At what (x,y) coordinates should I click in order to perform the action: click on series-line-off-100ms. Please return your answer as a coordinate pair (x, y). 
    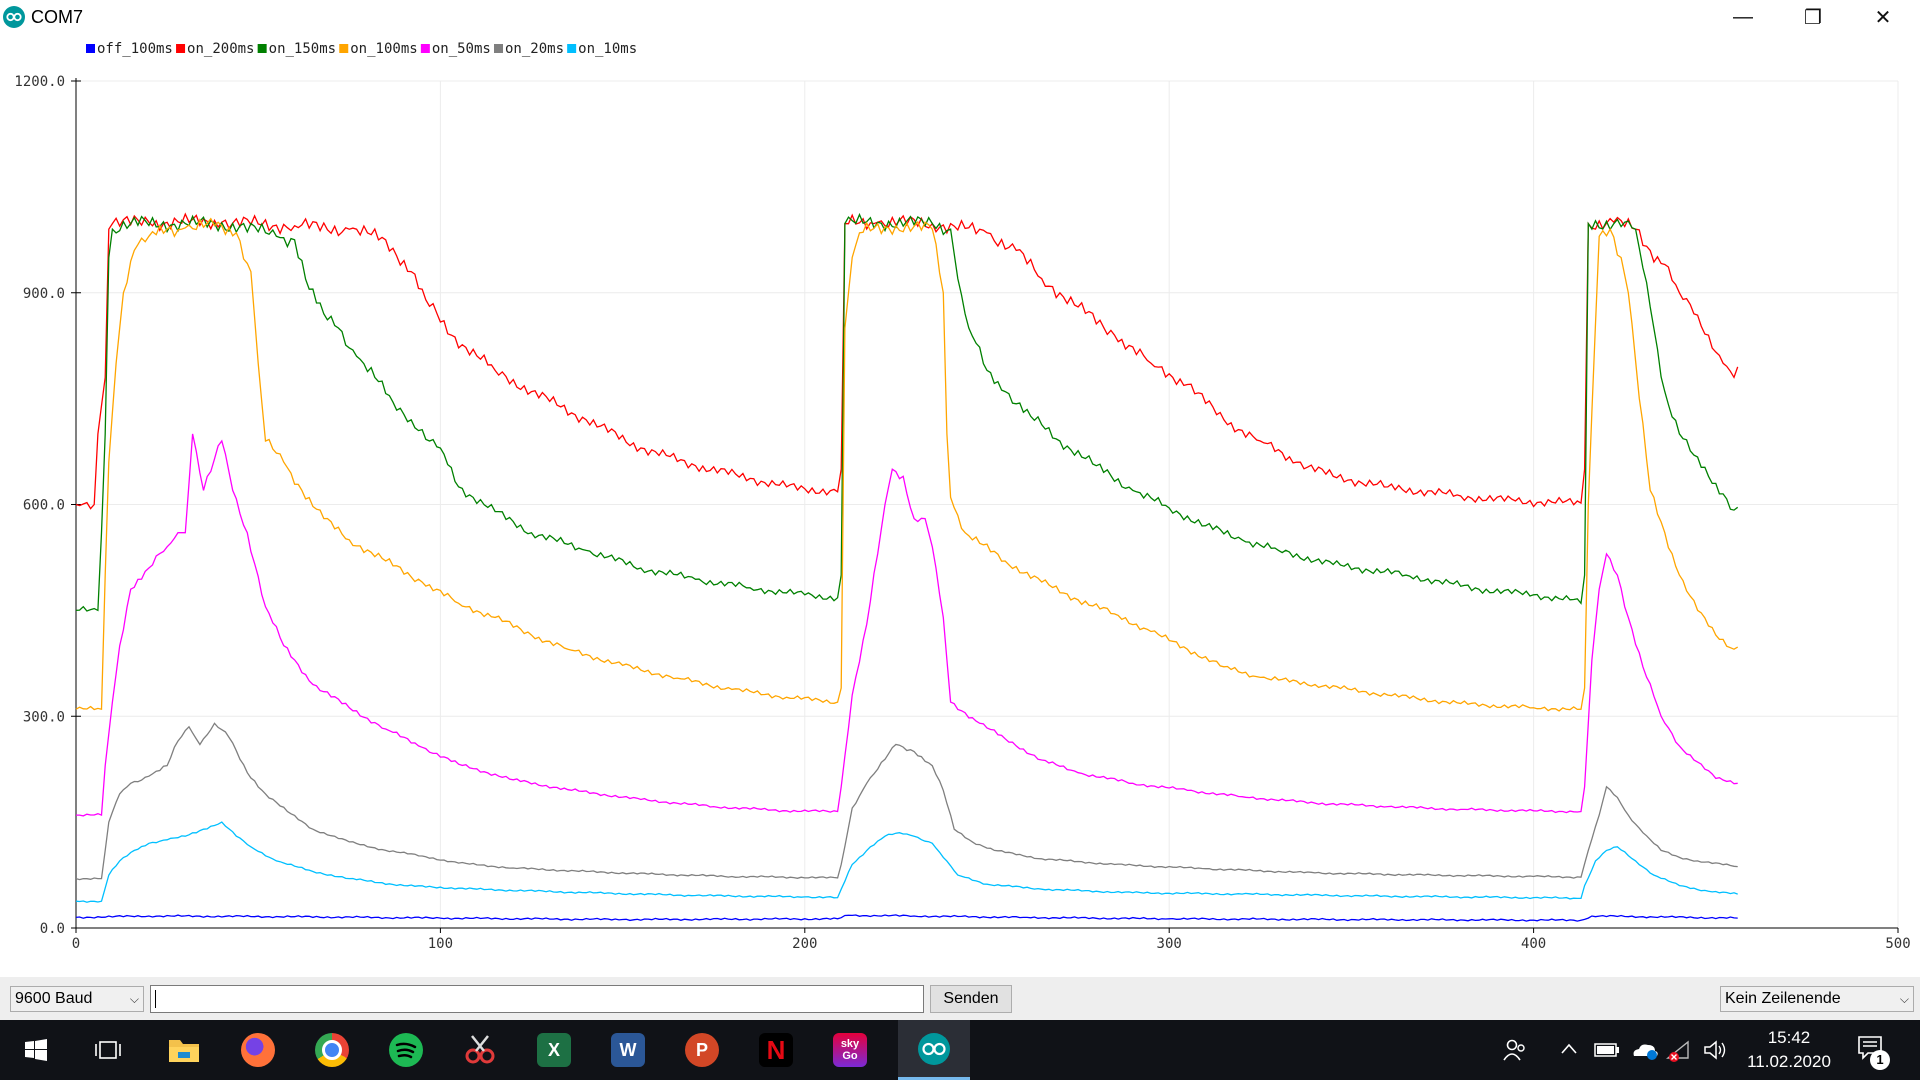
    Looking at the image, I should click on (906, 918).